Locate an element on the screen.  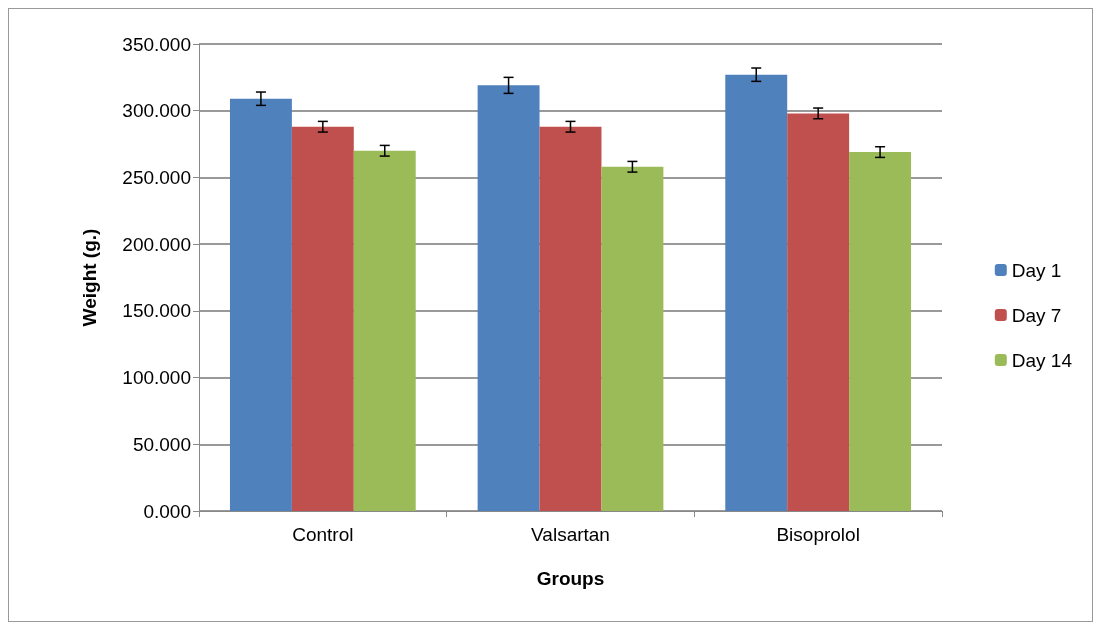
y-tick-label: 200.000 is located at coordinates (156, 244).